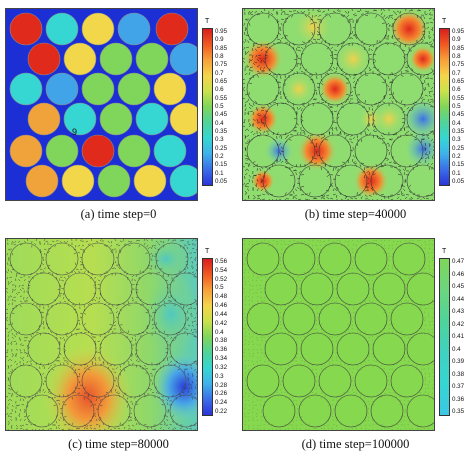 The height and width of the screenshot is (458, 474). Describe the element at coordinates (458, 411) in the screenshot. I see `colorbar-tick-label: 0.35` at that location.